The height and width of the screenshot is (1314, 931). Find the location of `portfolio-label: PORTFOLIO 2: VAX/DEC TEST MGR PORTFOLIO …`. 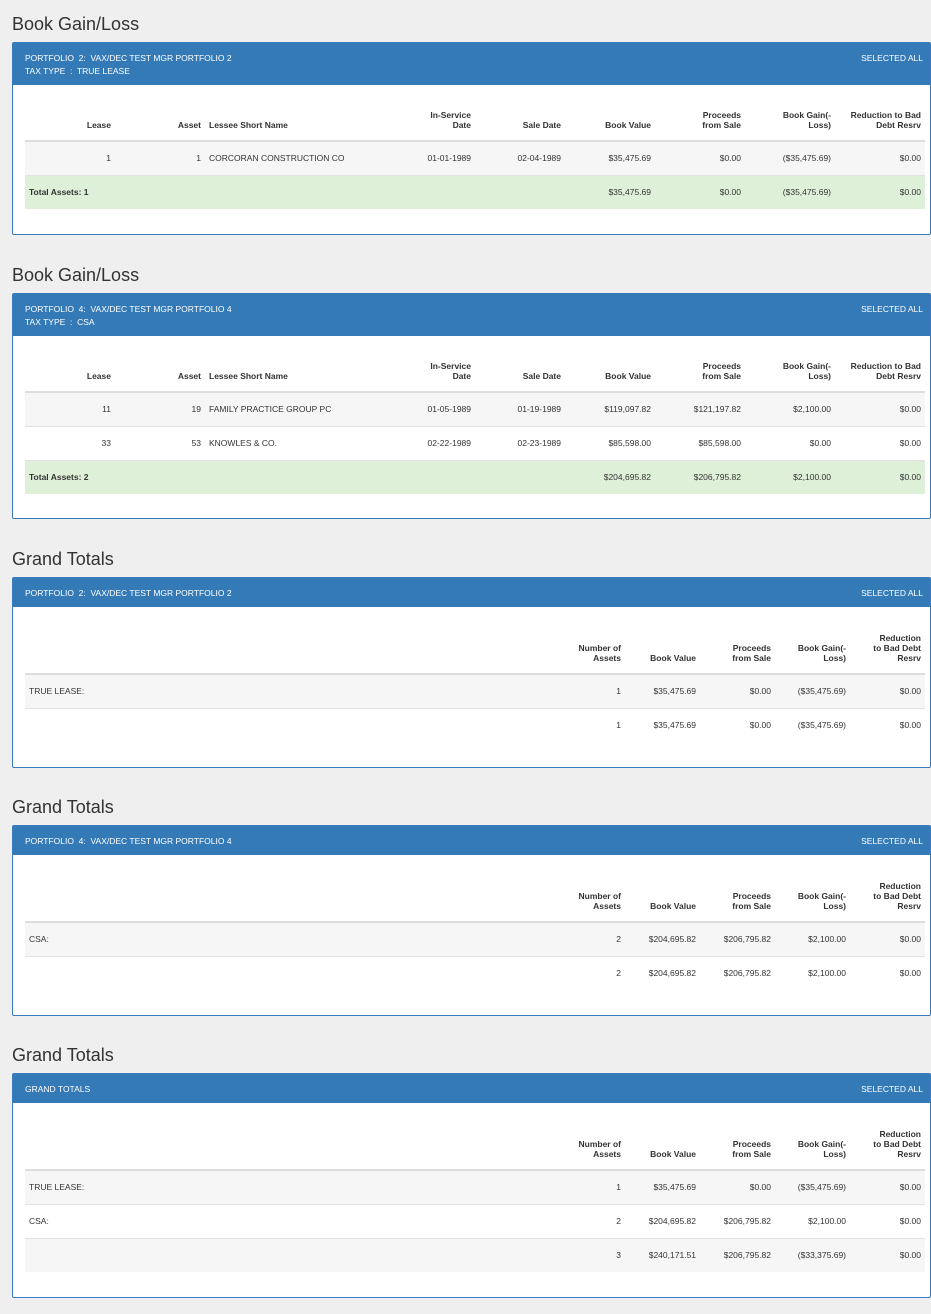

portfolio-label: PORTFOLIO 2: VAX/DEC TEST MGR PORTFOLIO … is located at coordinates (128, 58).